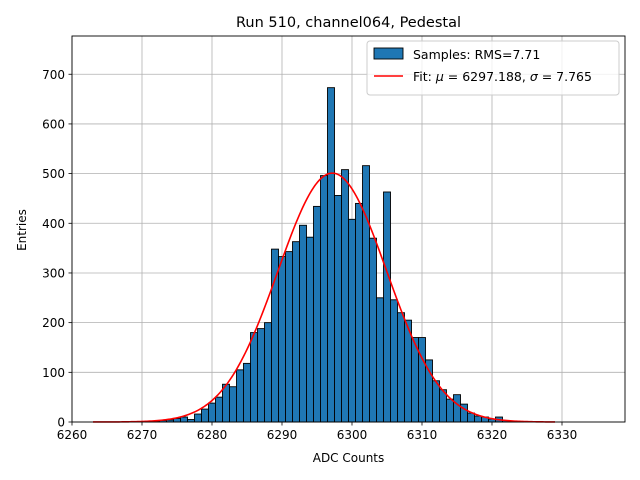  What do you see at coordinates (562, 435) in the screenshot?
I see `x-tick-label: 6330` at bounding box center [562, 435].